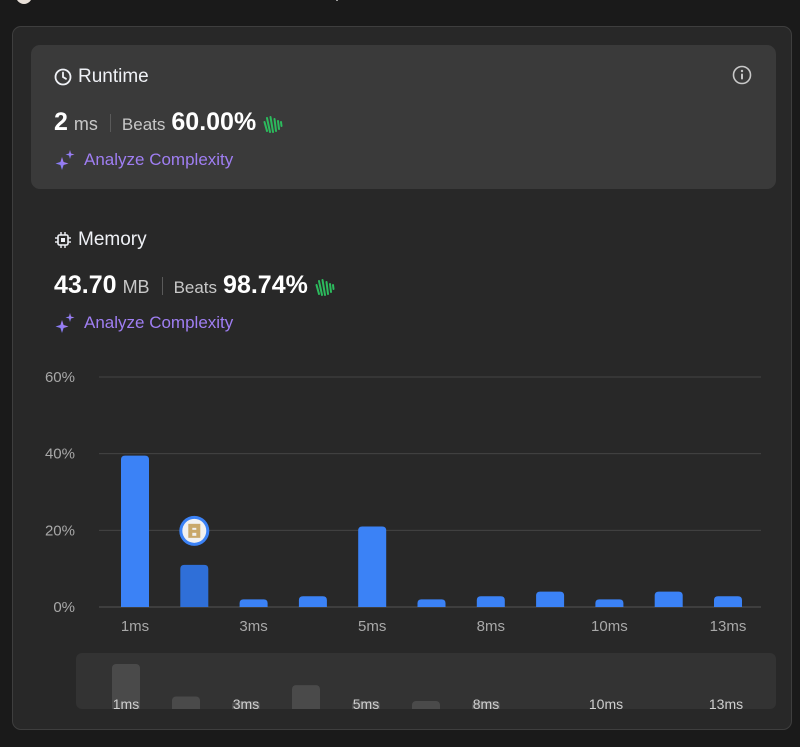 The height and width of the screenshot is (747, 800). What do you see at coordinates (159, 159) in the screenshot?
I see `runtime-analyze-label: Analyze Complexity` at bounding box center [159, 159].